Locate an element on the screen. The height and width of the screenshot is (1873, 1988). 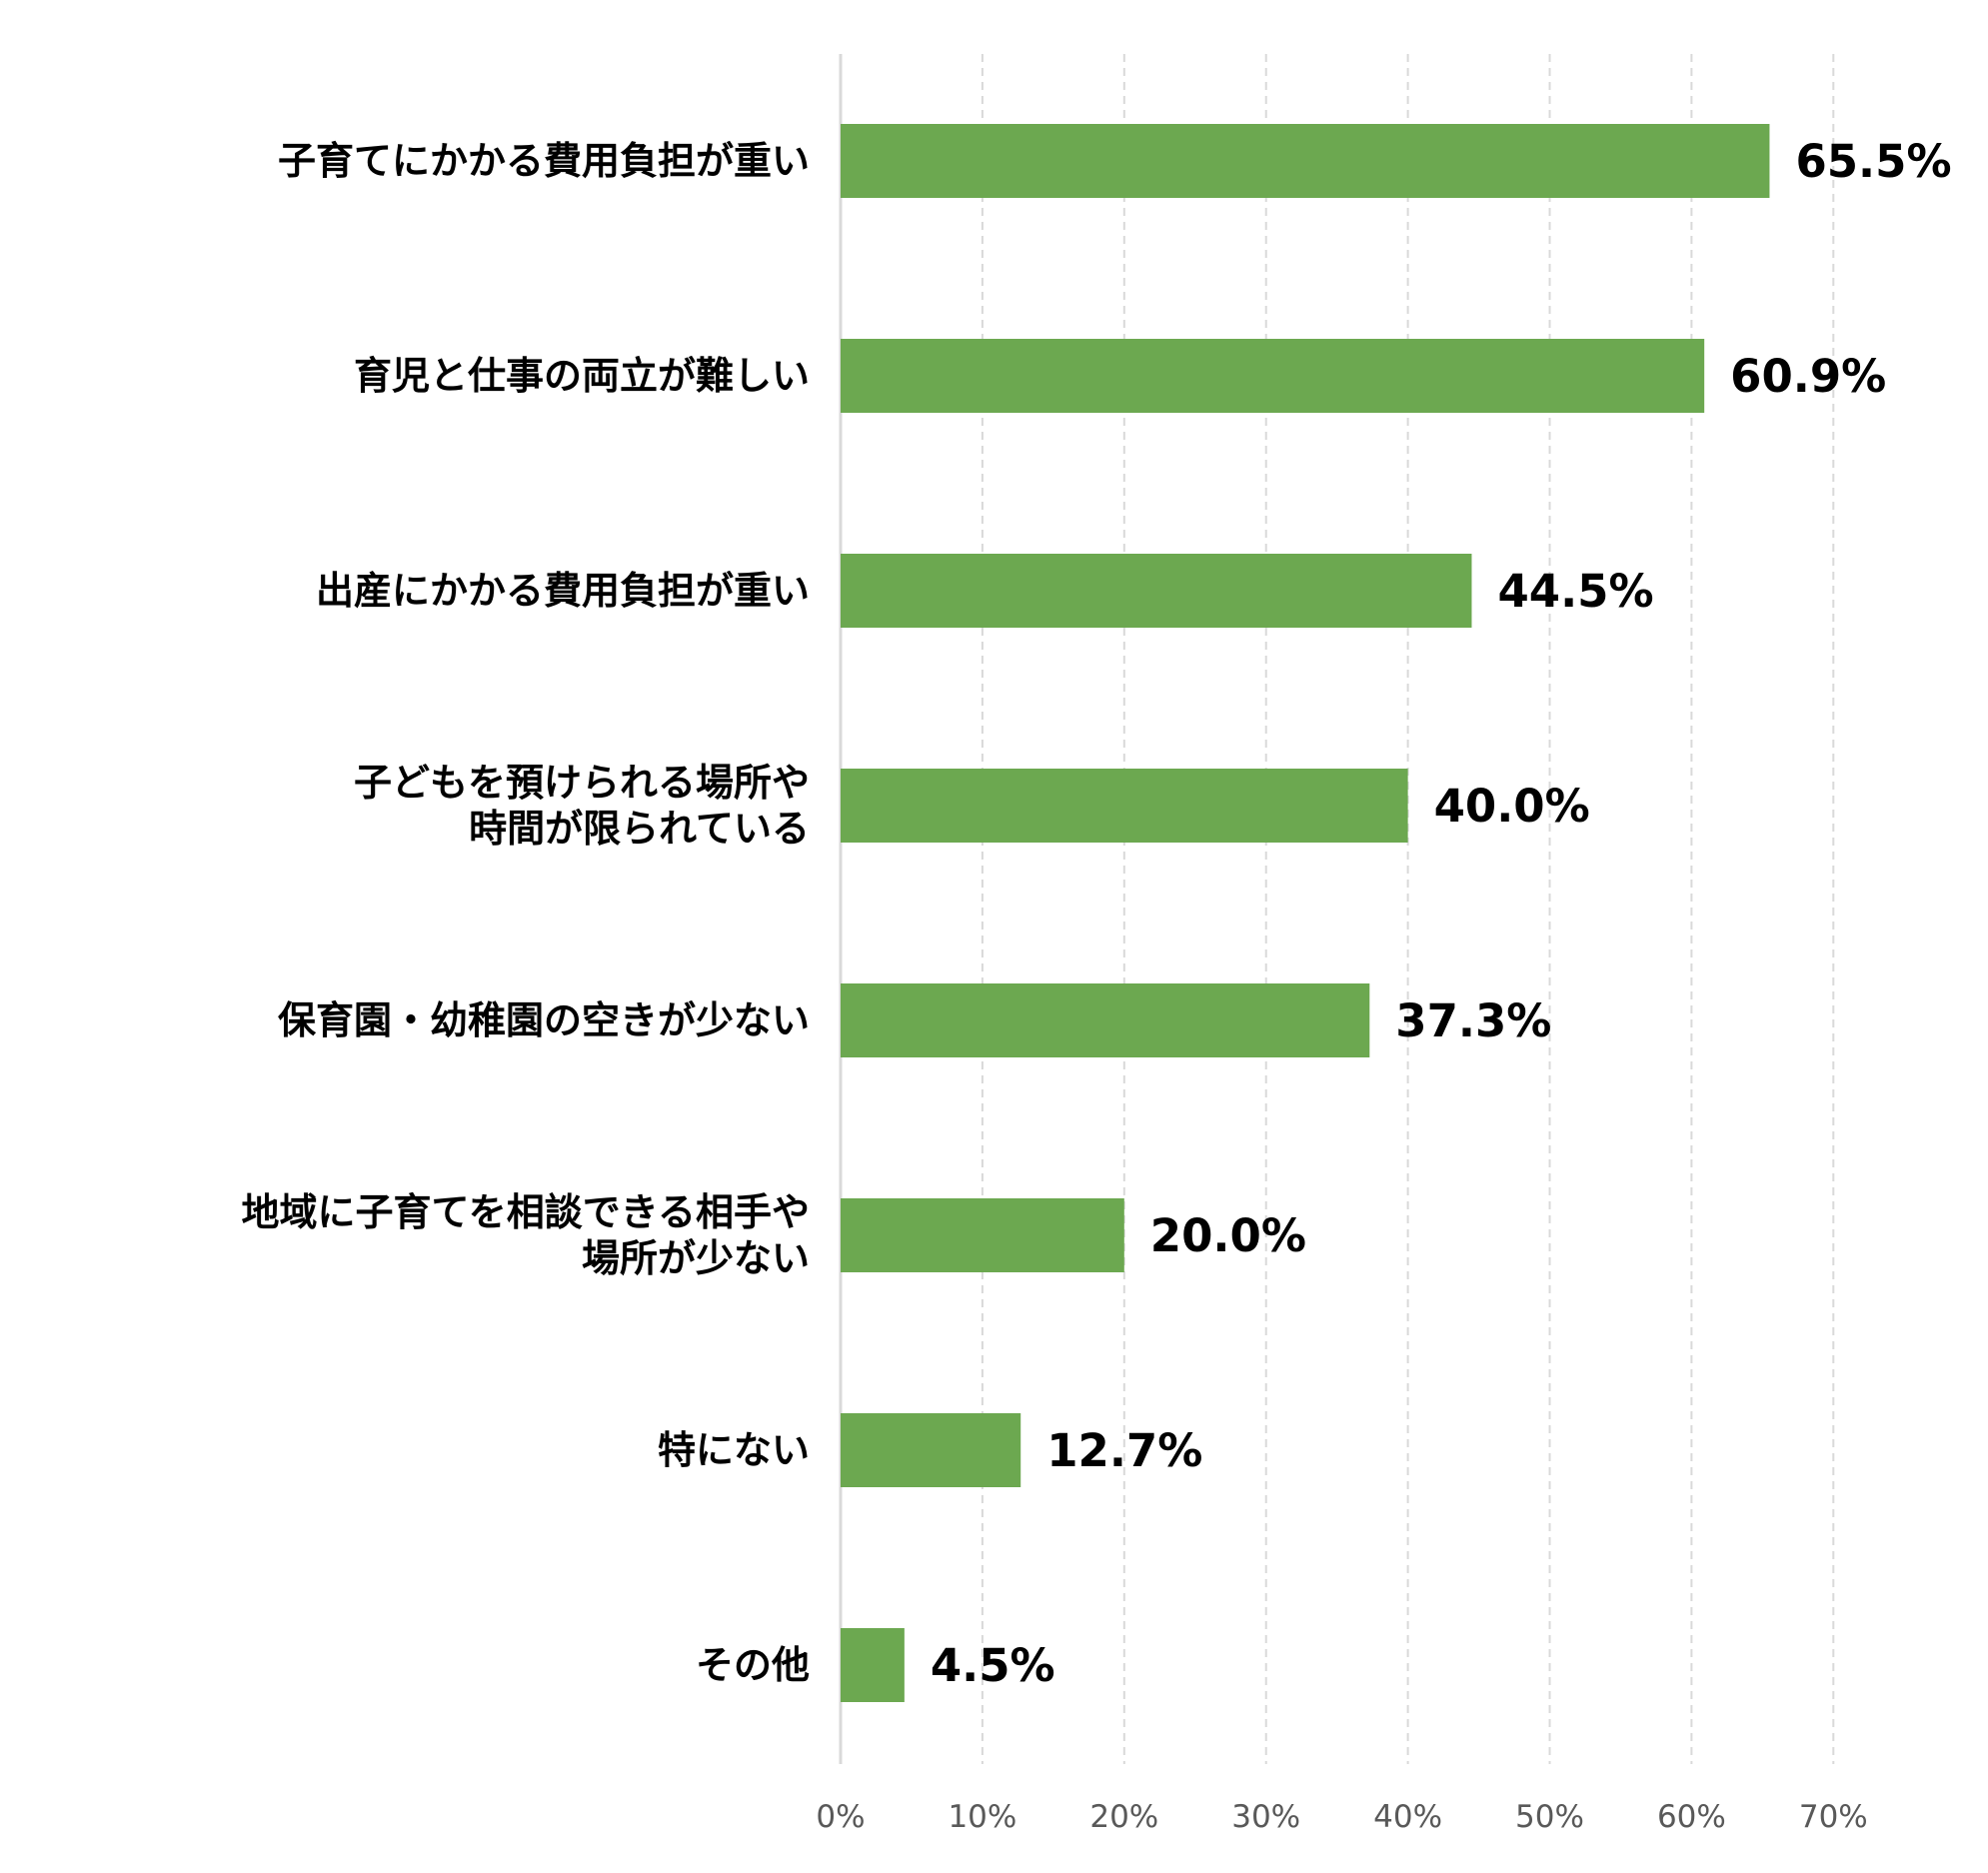
category-label: 出産にかかる費用負担が重い is located at coordinates (563, 591).